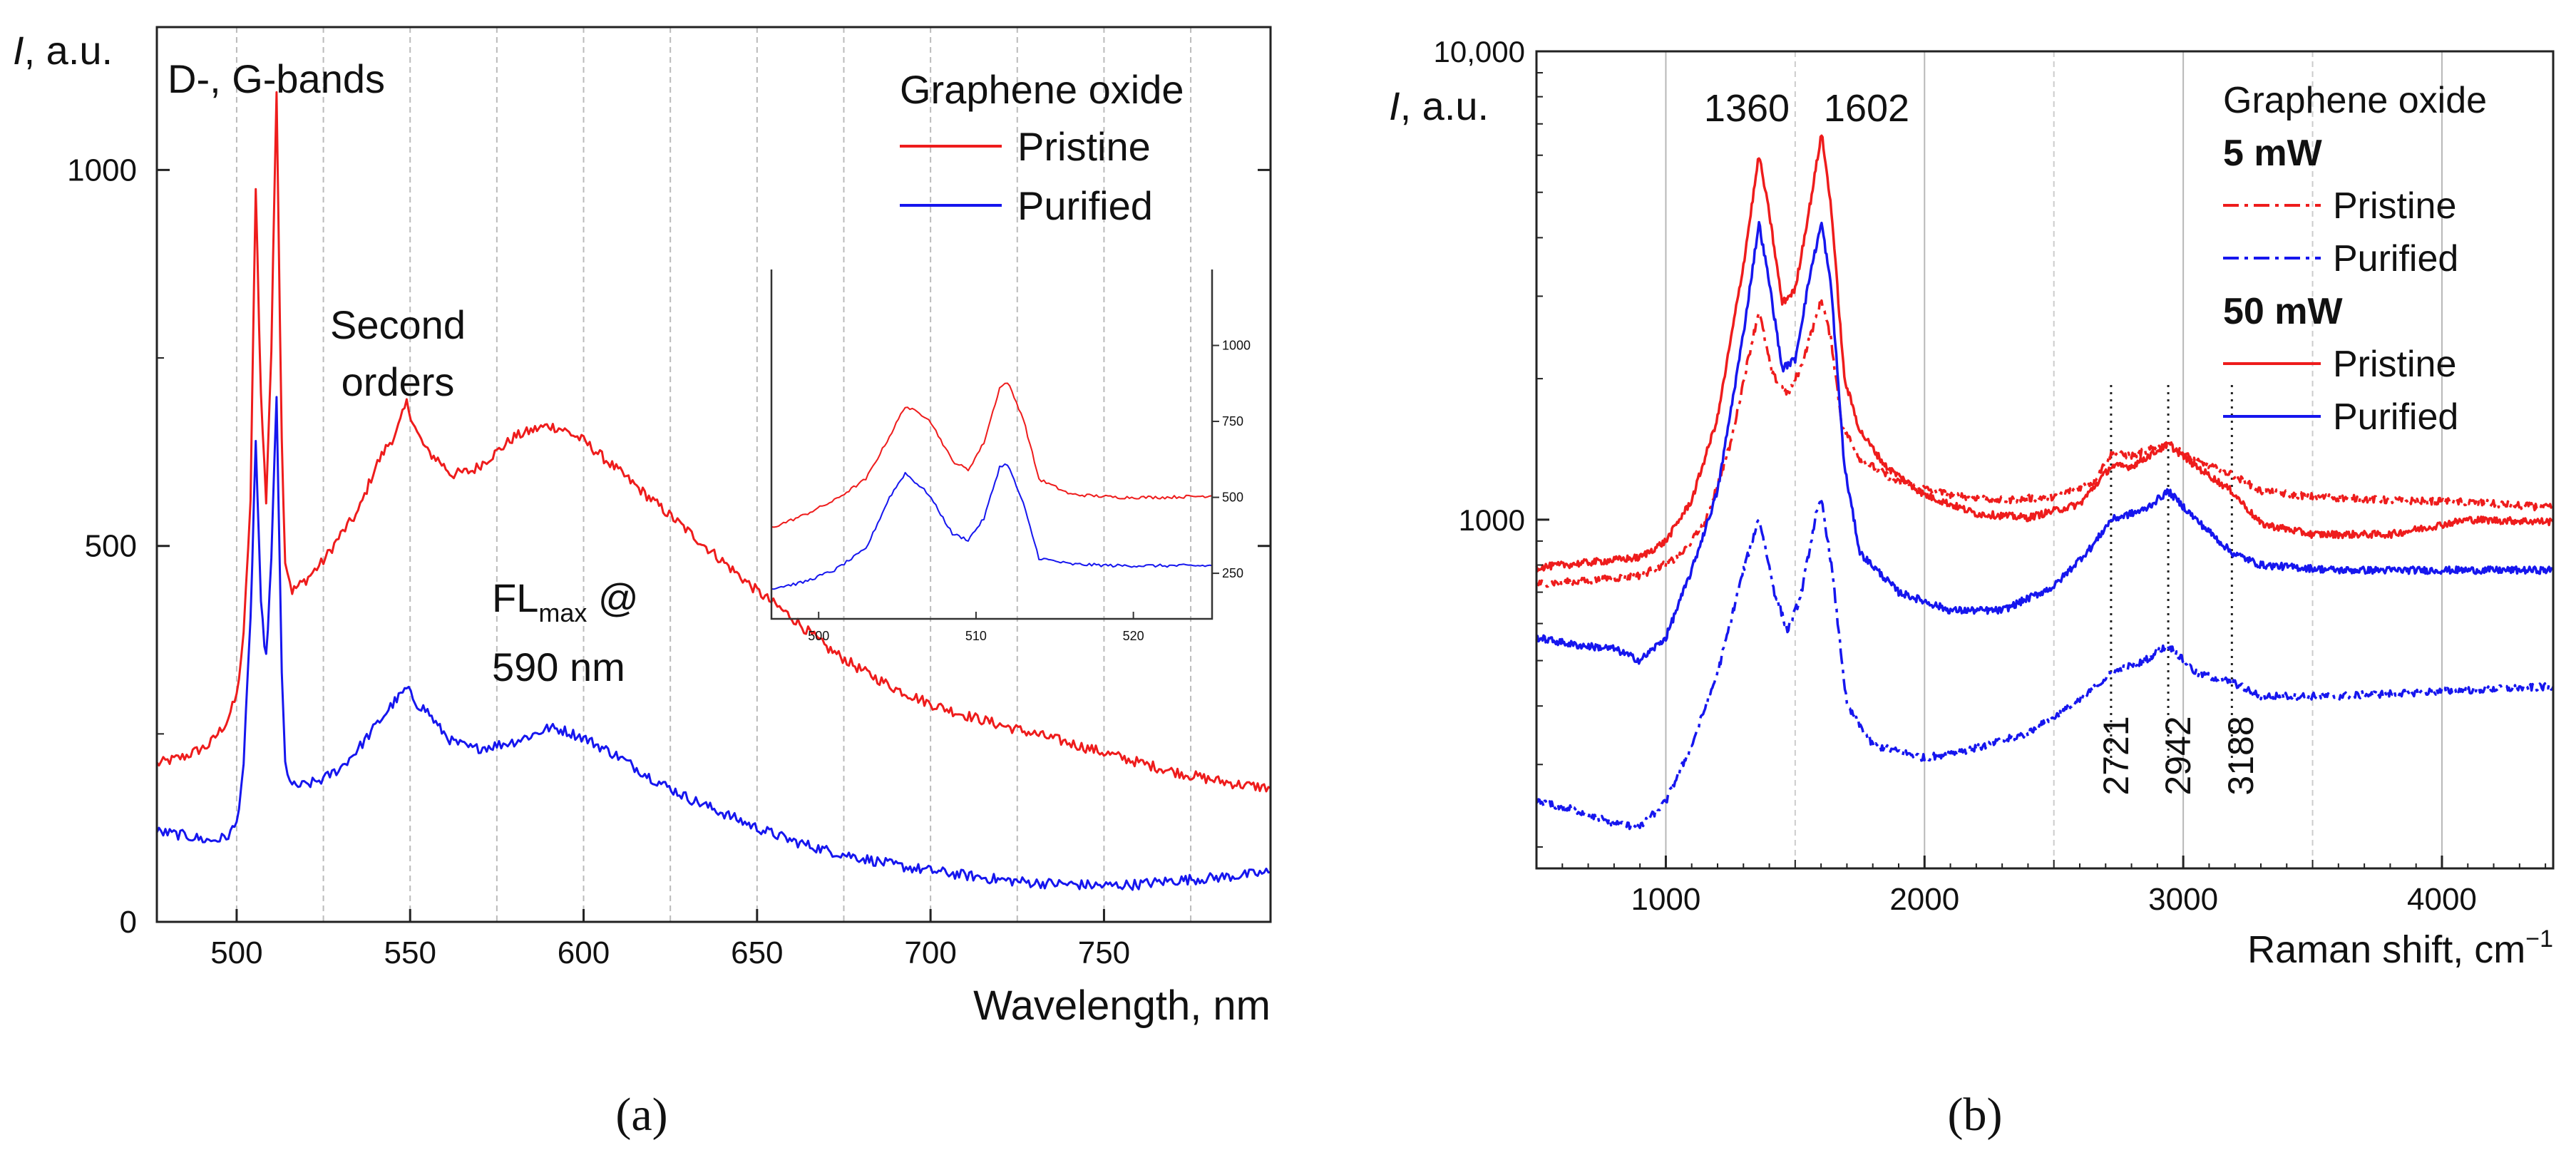 Image resolution: width=2576 pixels, height=1160 pixels. I want to click on panel-a-ylabel: I, a.u., so click(63, 51).